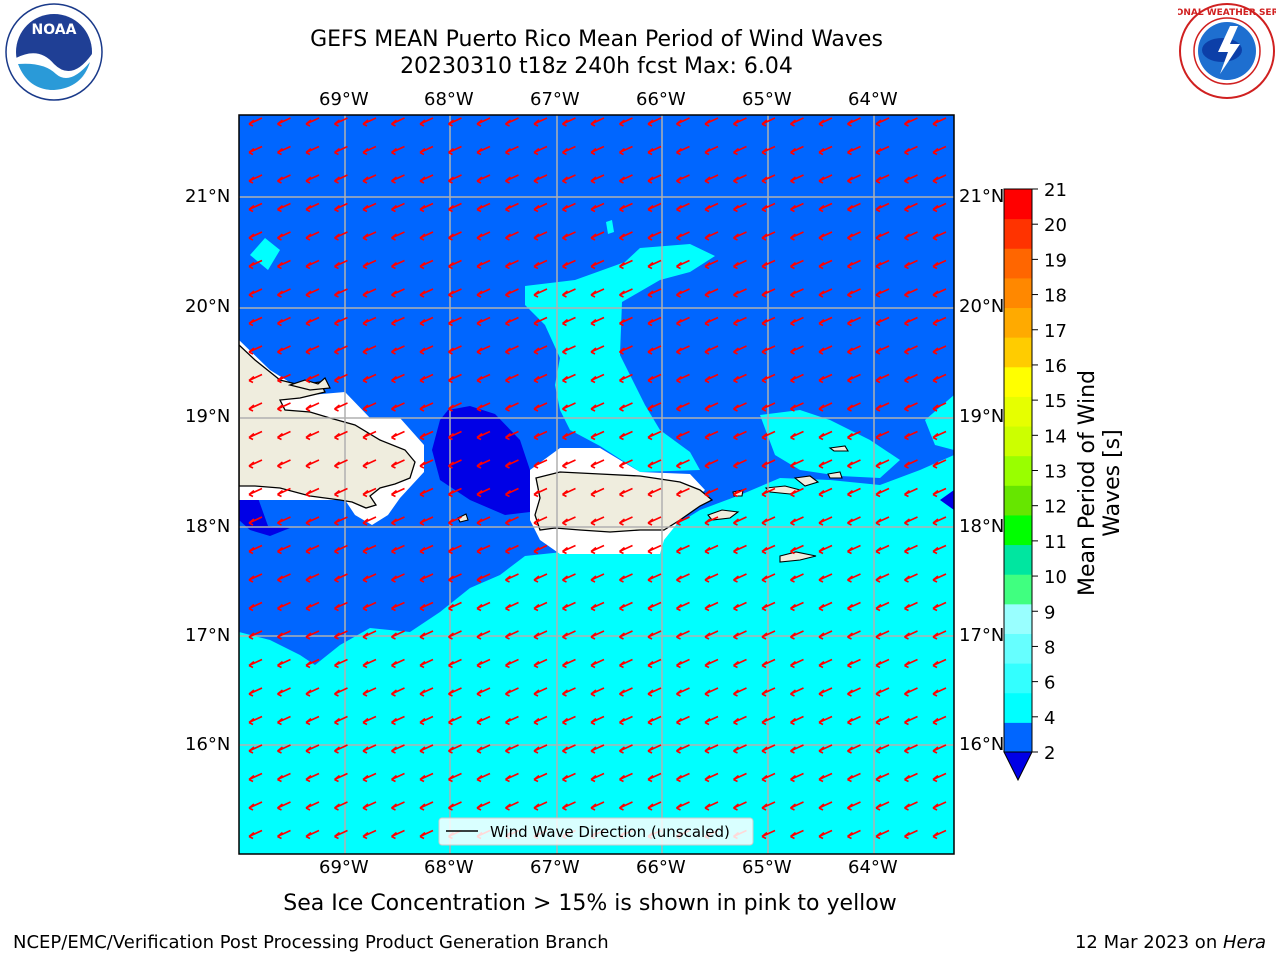 This screenshot has height=960, width=1280. I want to click on lon-label-bottom-65: 65°W, so click(767, 867).